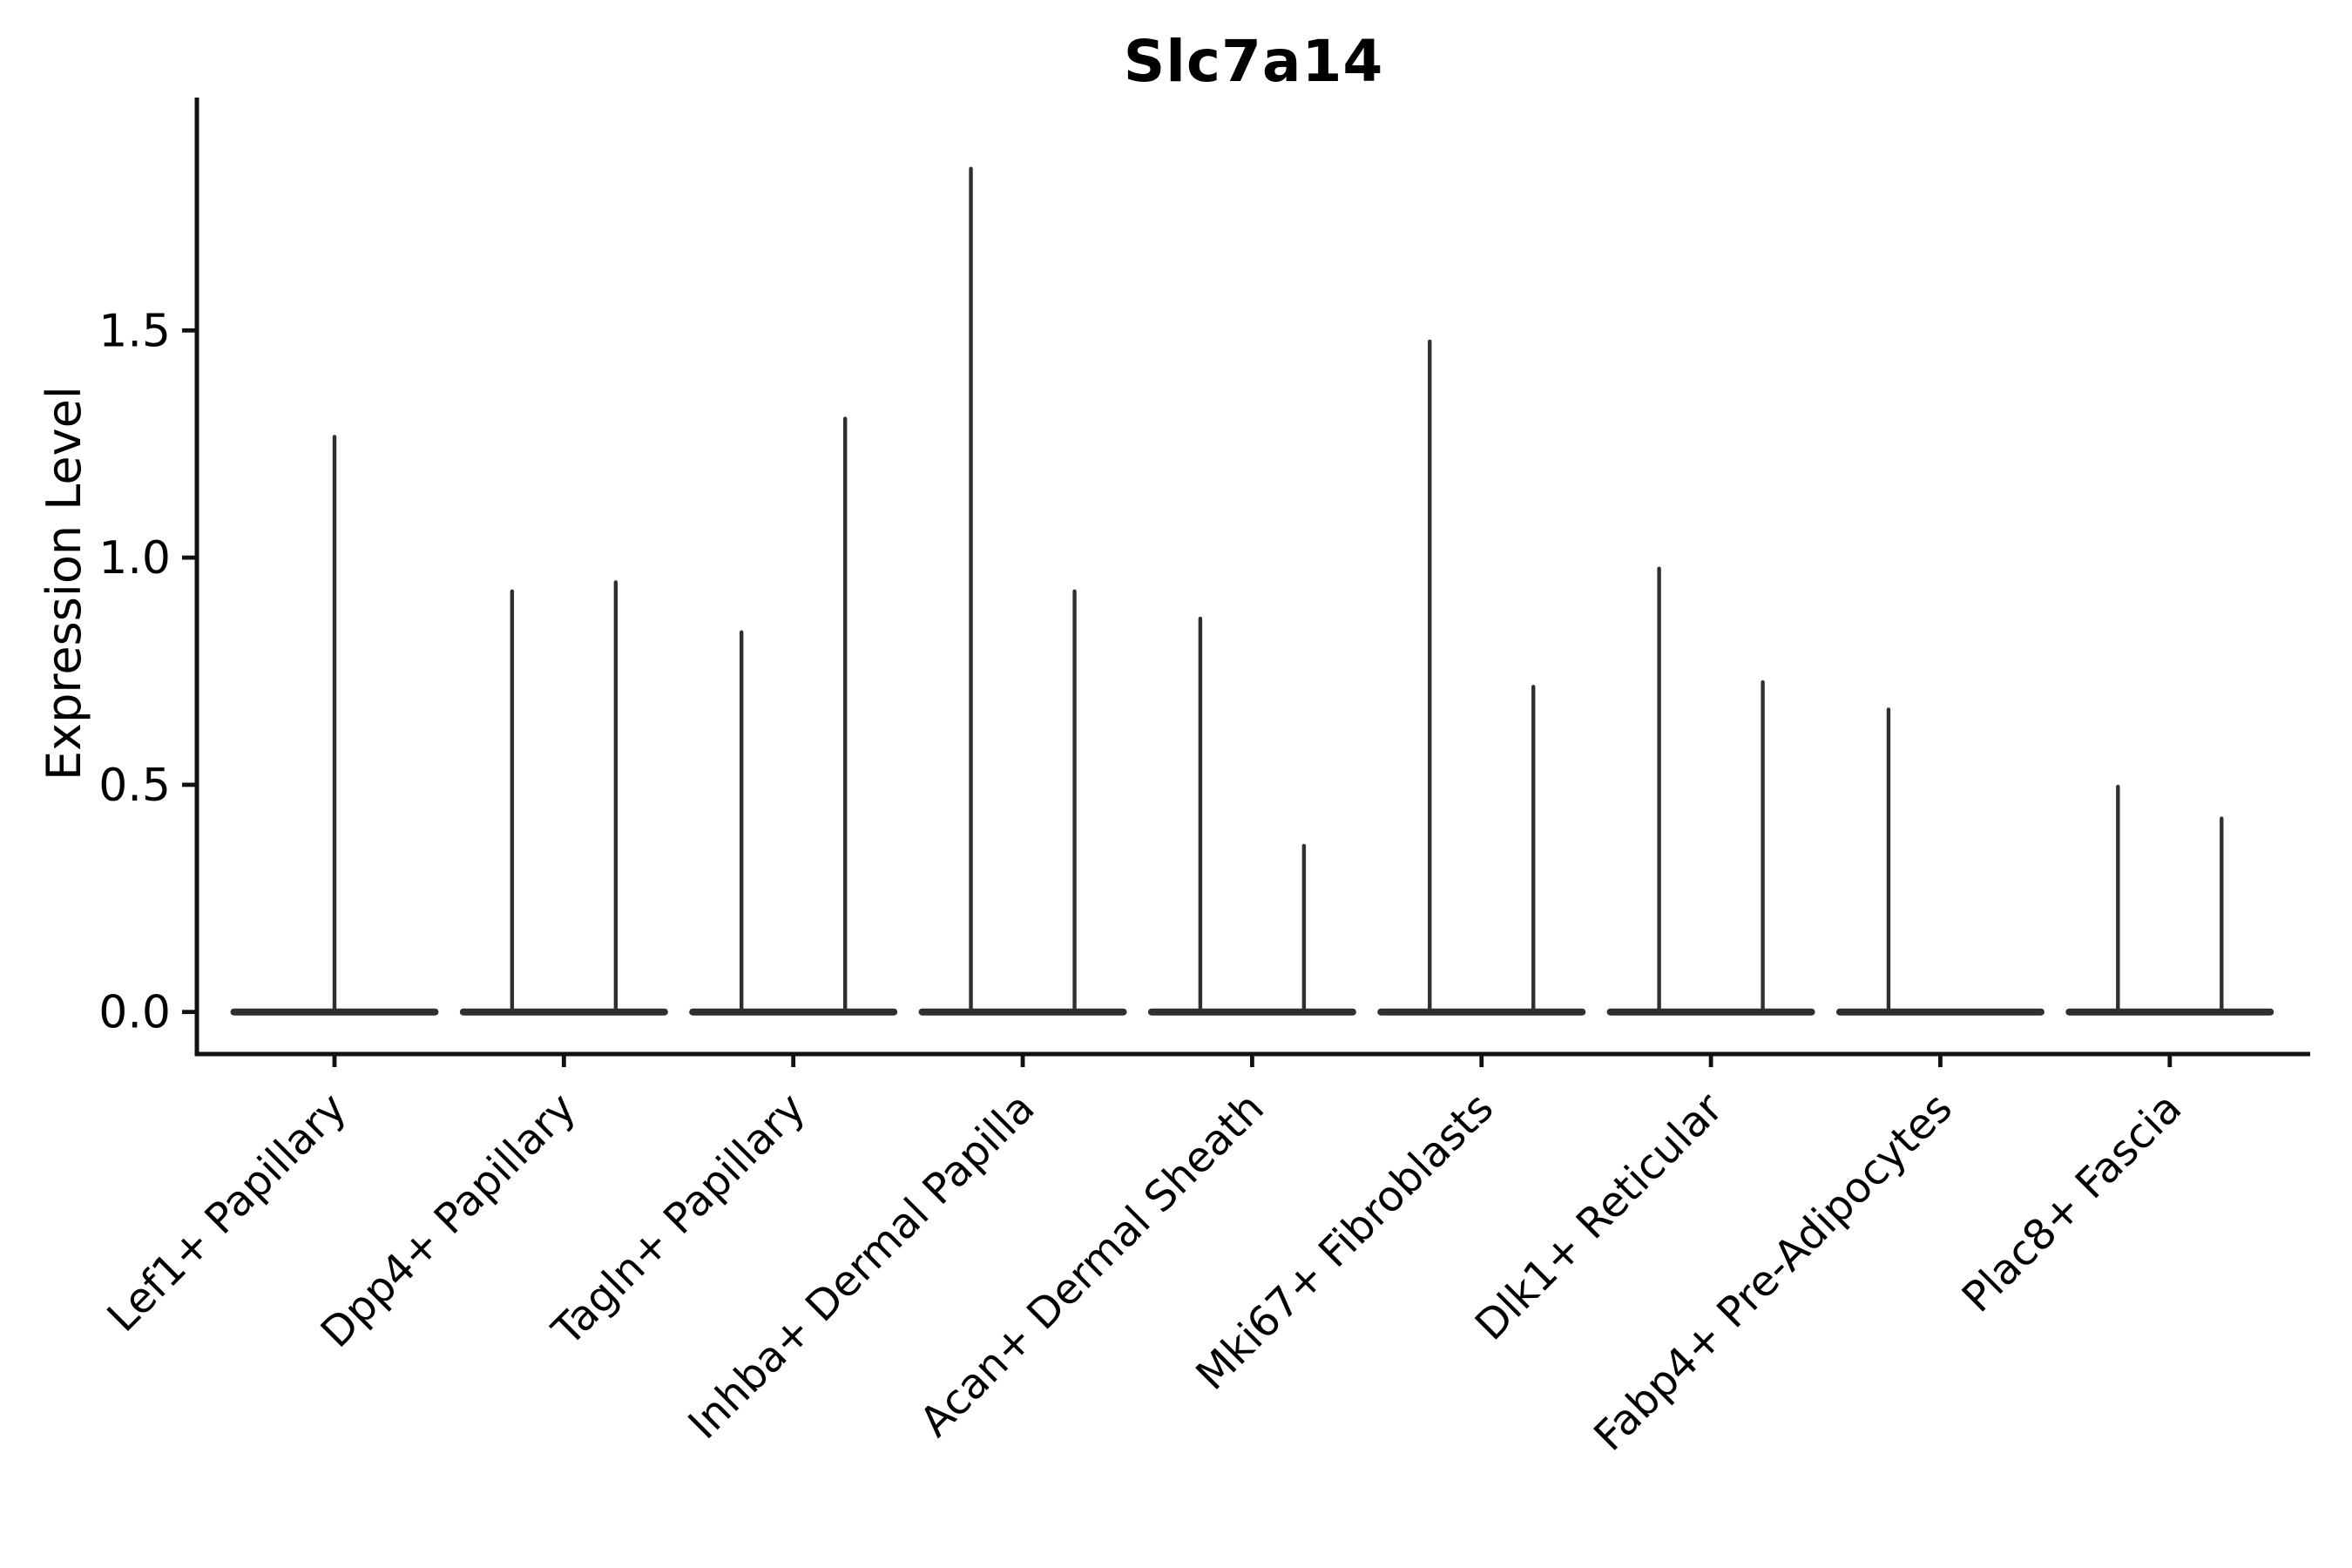 This screenshot has width=2352, height=1568. I want to click on y-tick-label: 1.5, so click(134, 331).